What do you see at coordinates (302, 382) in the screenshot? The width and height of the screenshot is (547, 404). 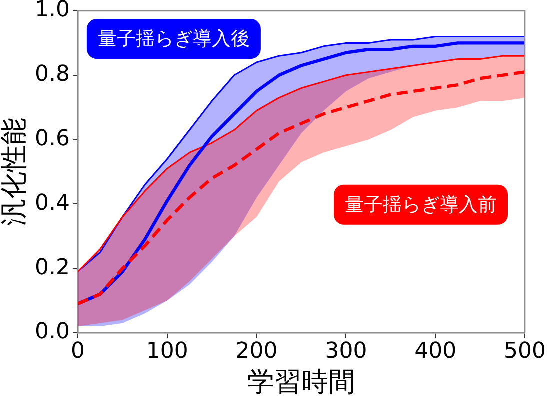 I see `x-axis-title: 学習時間` at bounding box center [302, 382].